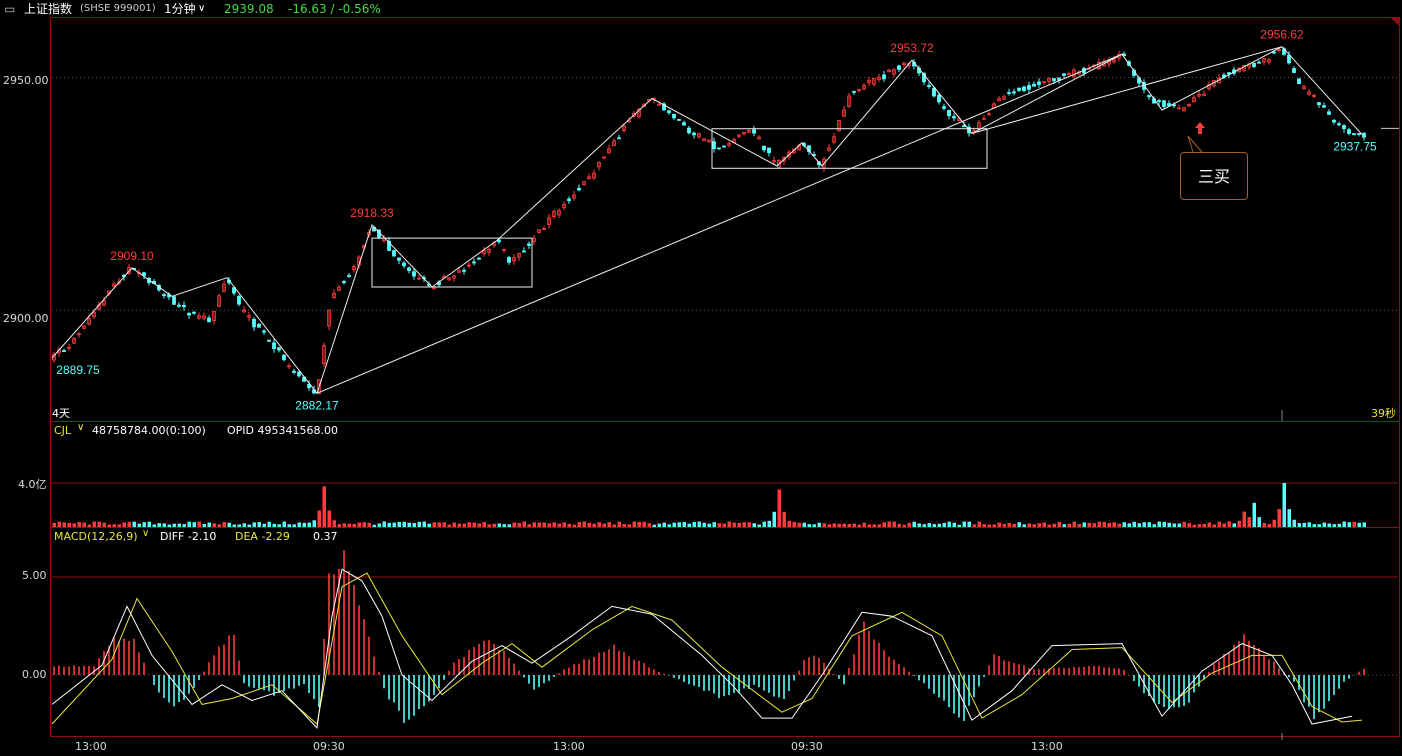  What do you see at coordinates (61, 413) in the screenshot?
I see `days-label: 4天` at bounding box center [61, 413].